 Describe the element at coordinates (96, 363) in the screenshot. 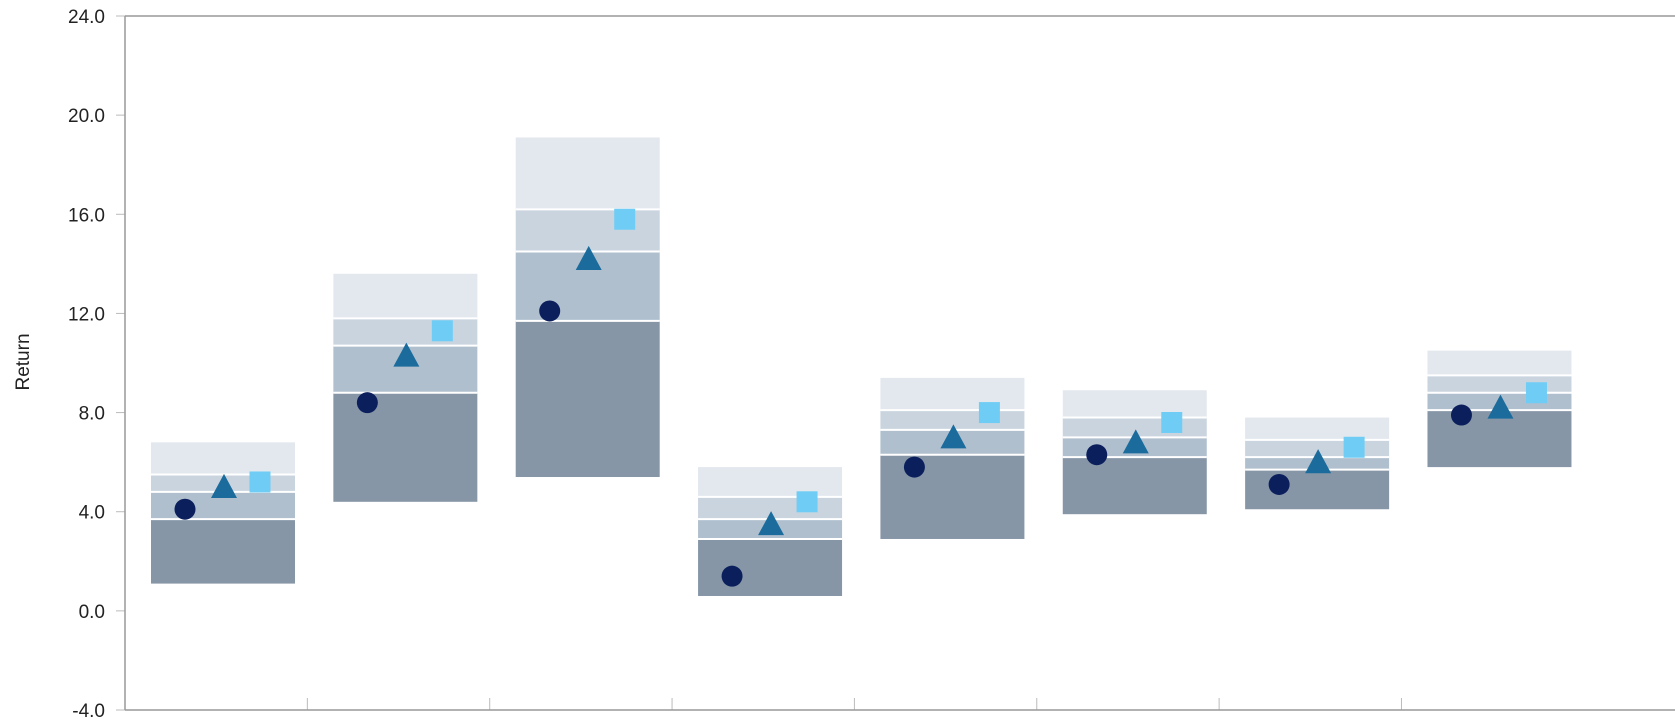

I see `y-axis-ticks: 24.0 20.0 16.0 12.0 8.0 4.0 0.0 -4.0` at that location.